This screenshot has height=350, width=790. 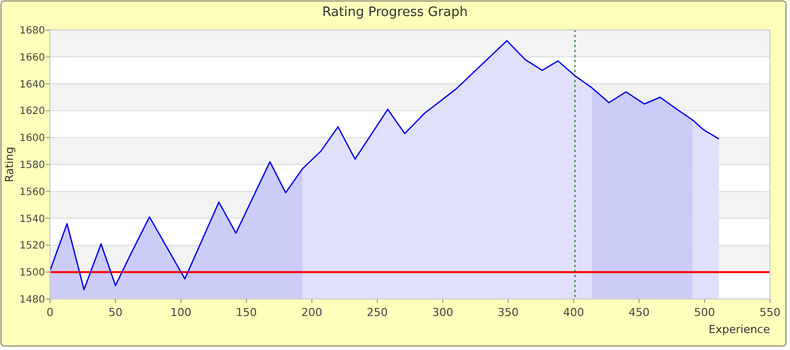 What do you see at coordinates (32, 31) in the screenshot?
I see `y-tick-label: 1680` at bounding box center [32, 31].